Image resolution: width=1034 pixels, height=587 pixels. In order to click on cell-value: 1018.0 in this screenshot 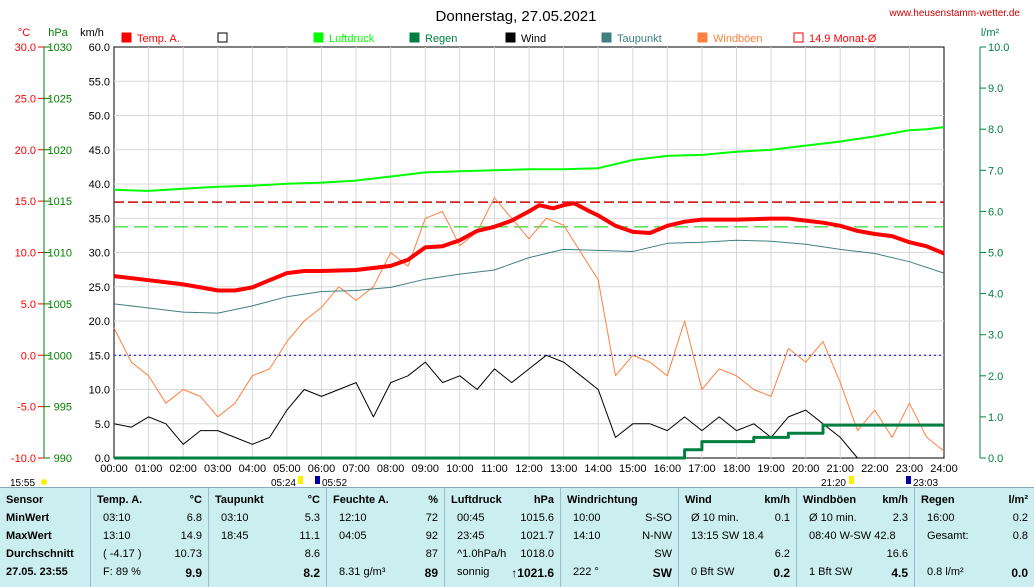, I will do `click(537, 554)`.